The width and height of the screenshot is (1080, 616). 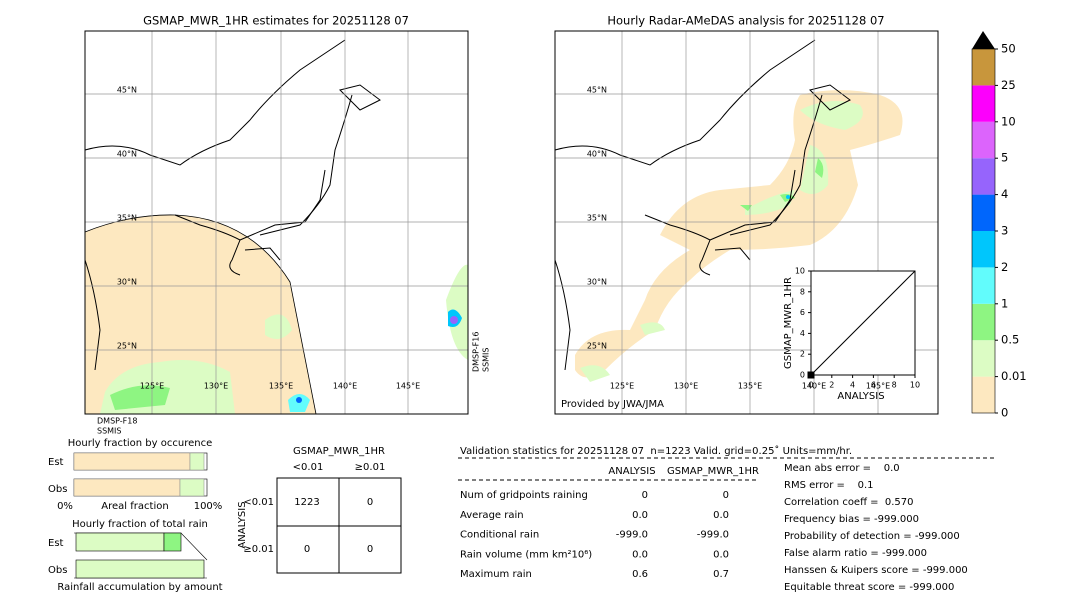 What do you see at coordinates (1004, 231) in the screenshot?
I see `colorbar-label: 3` at bounding box center [1004, 231].